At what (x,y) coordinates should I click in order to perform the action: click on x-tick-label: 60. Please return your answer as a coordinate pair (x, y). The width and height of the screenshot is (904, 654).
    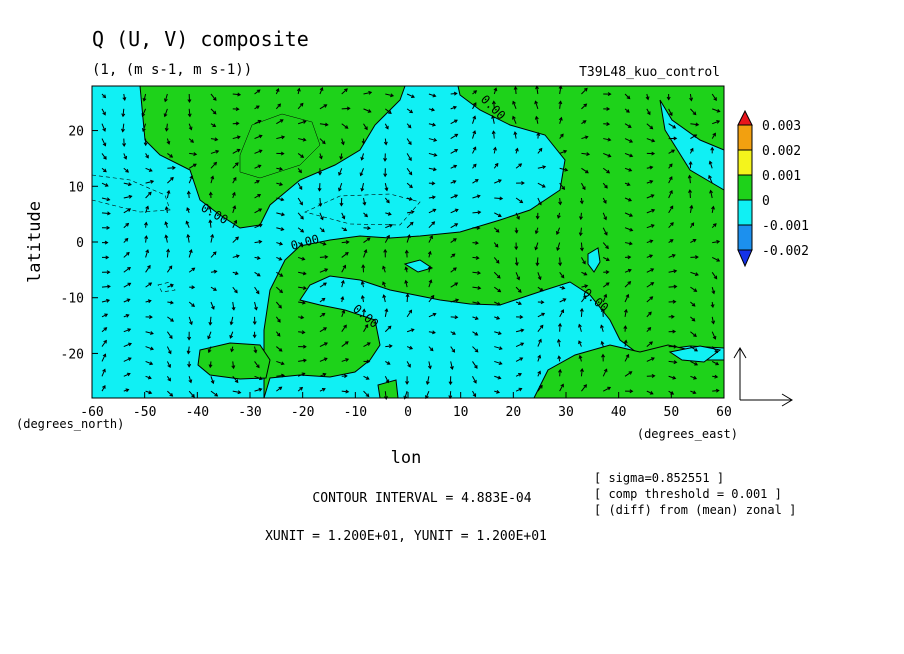
    Looking at the image, I should click on (724, 412).